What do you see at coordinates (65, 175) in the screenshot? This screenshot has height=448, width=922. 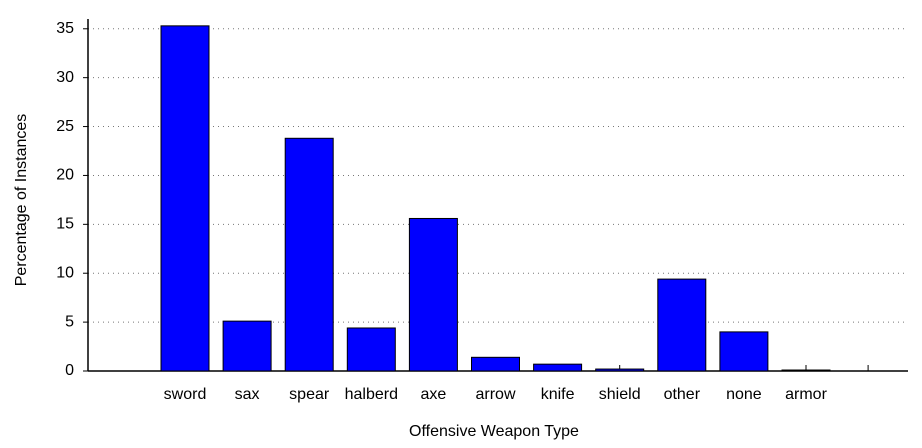 I see `y-tick-label: 20` at bounding box center [65, 175].